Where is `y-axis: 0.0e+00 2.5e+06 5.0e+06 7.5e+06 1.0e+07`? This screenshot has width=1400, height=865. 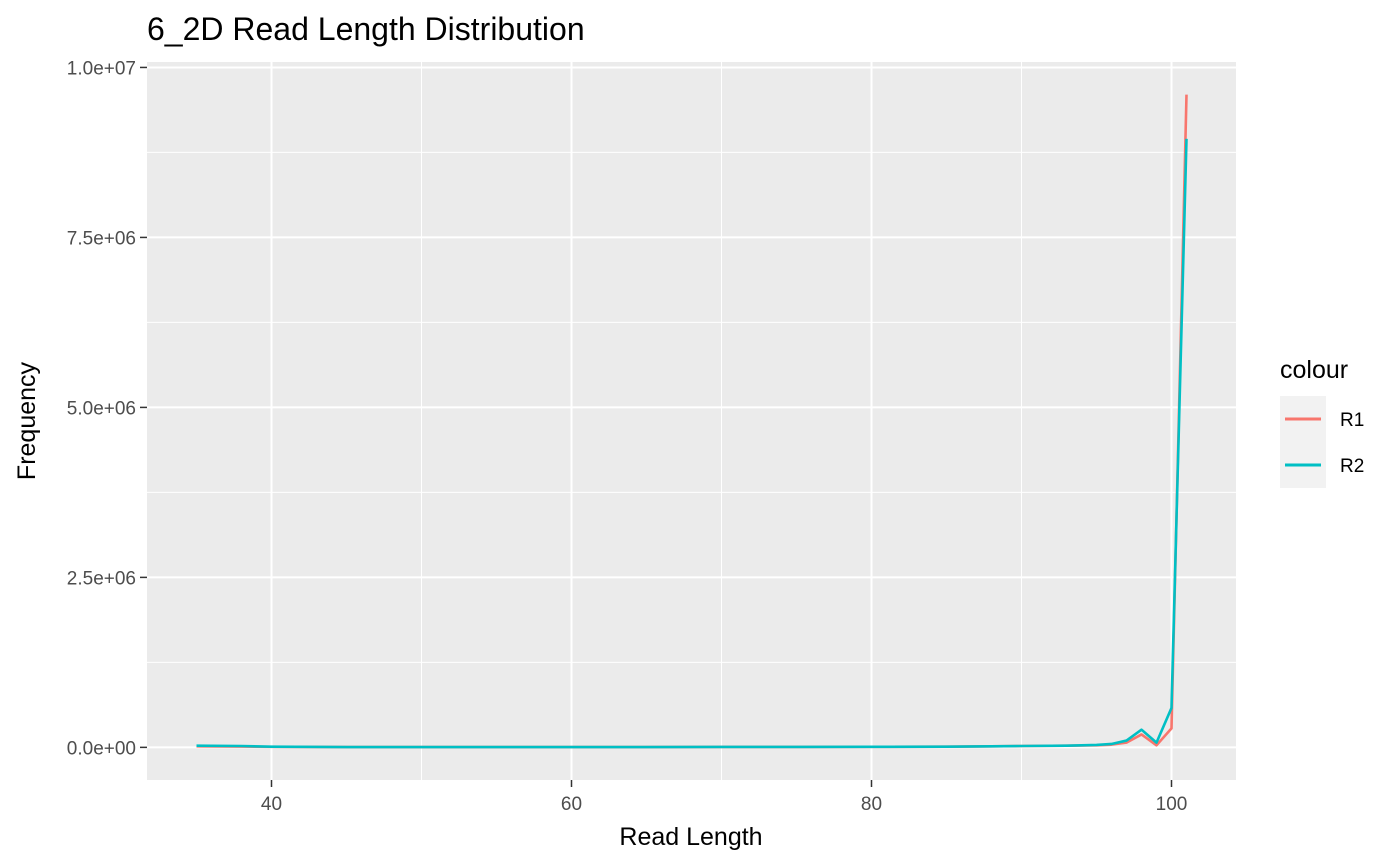
y-axis: 0.0e+00 2.5e+06 5.0e+06 7.5e+06 1.0e+07 is located at coordinates (107, 408).